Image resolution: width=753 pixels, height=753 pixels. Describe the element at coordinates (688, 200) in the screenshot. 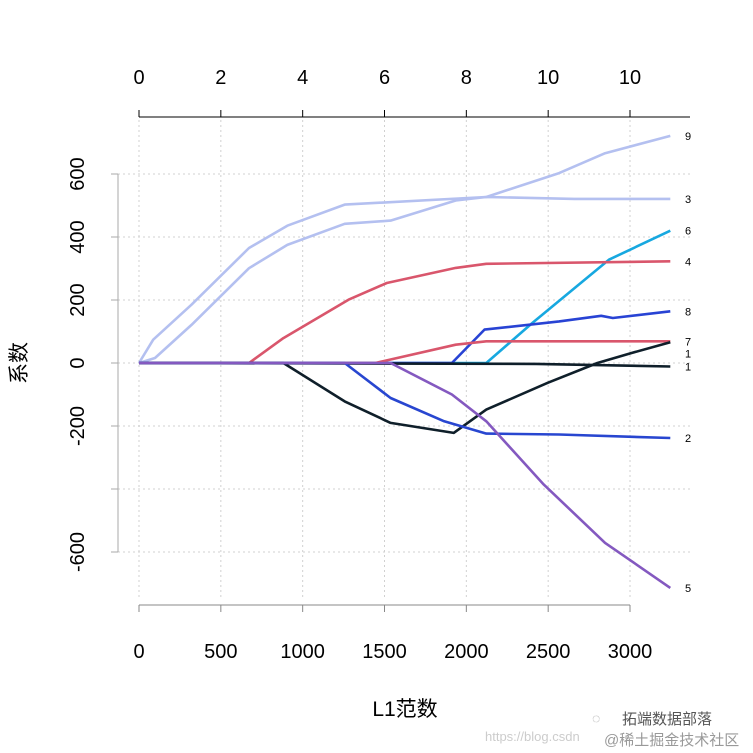

I see `curve-label-3: 3` at that location.